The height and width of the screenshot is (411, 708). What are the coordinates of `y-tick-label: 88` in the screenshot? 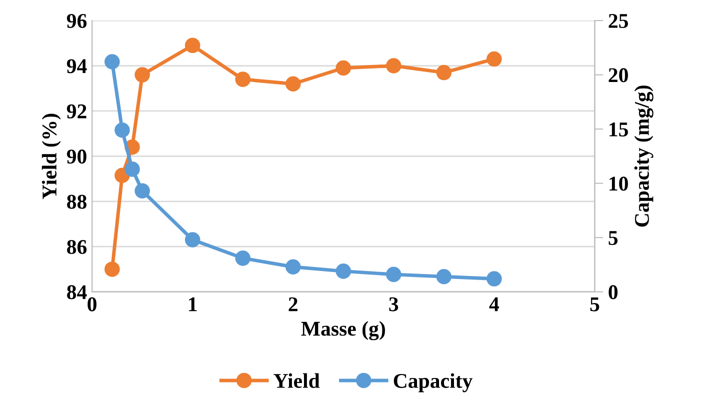 It's located at (76, 201).